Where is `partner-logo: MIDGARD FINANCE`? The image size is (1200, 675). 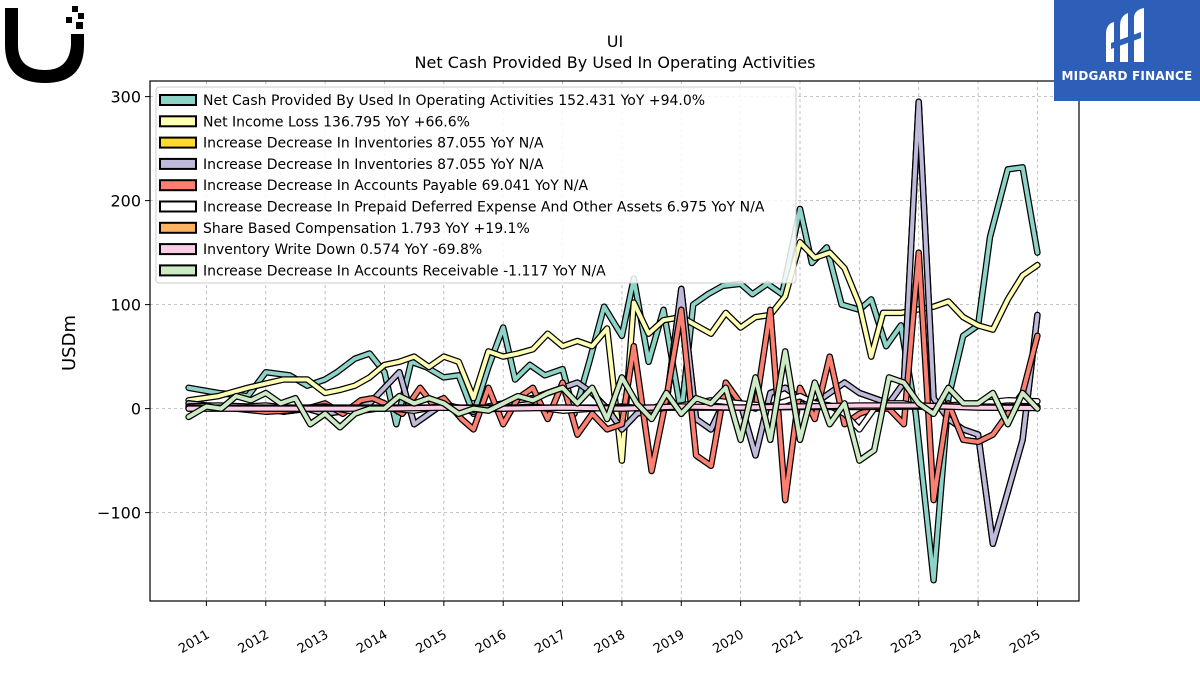
partner-logo: MIDGARD FINANCE is located at coordinates (1127, 50).